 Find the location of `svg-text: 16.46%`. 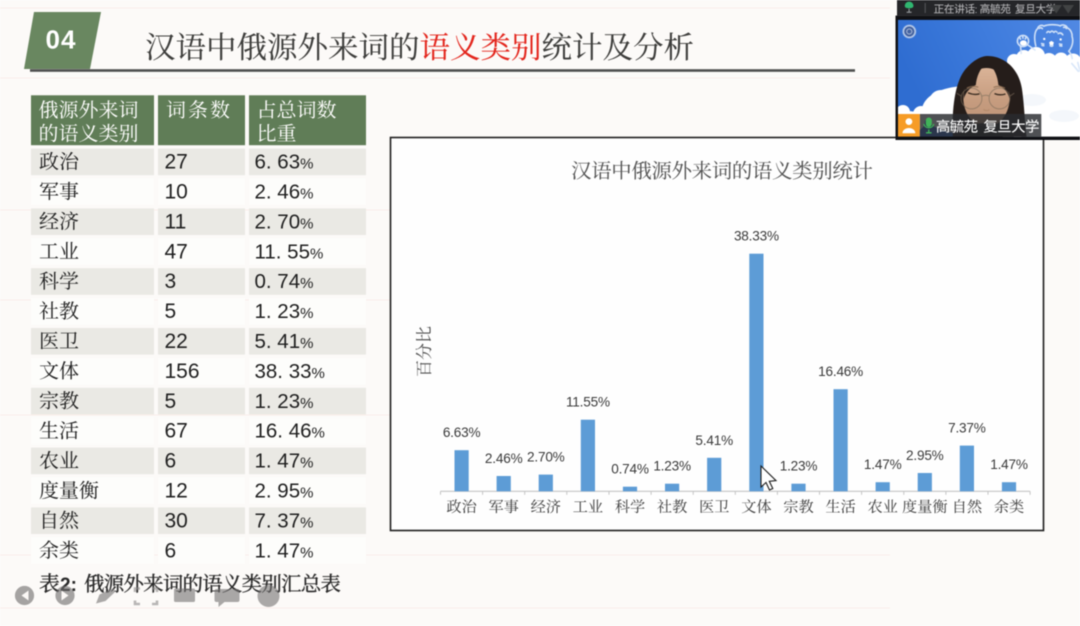

svg-text: 16.46% is located at coordinates (840, 371).